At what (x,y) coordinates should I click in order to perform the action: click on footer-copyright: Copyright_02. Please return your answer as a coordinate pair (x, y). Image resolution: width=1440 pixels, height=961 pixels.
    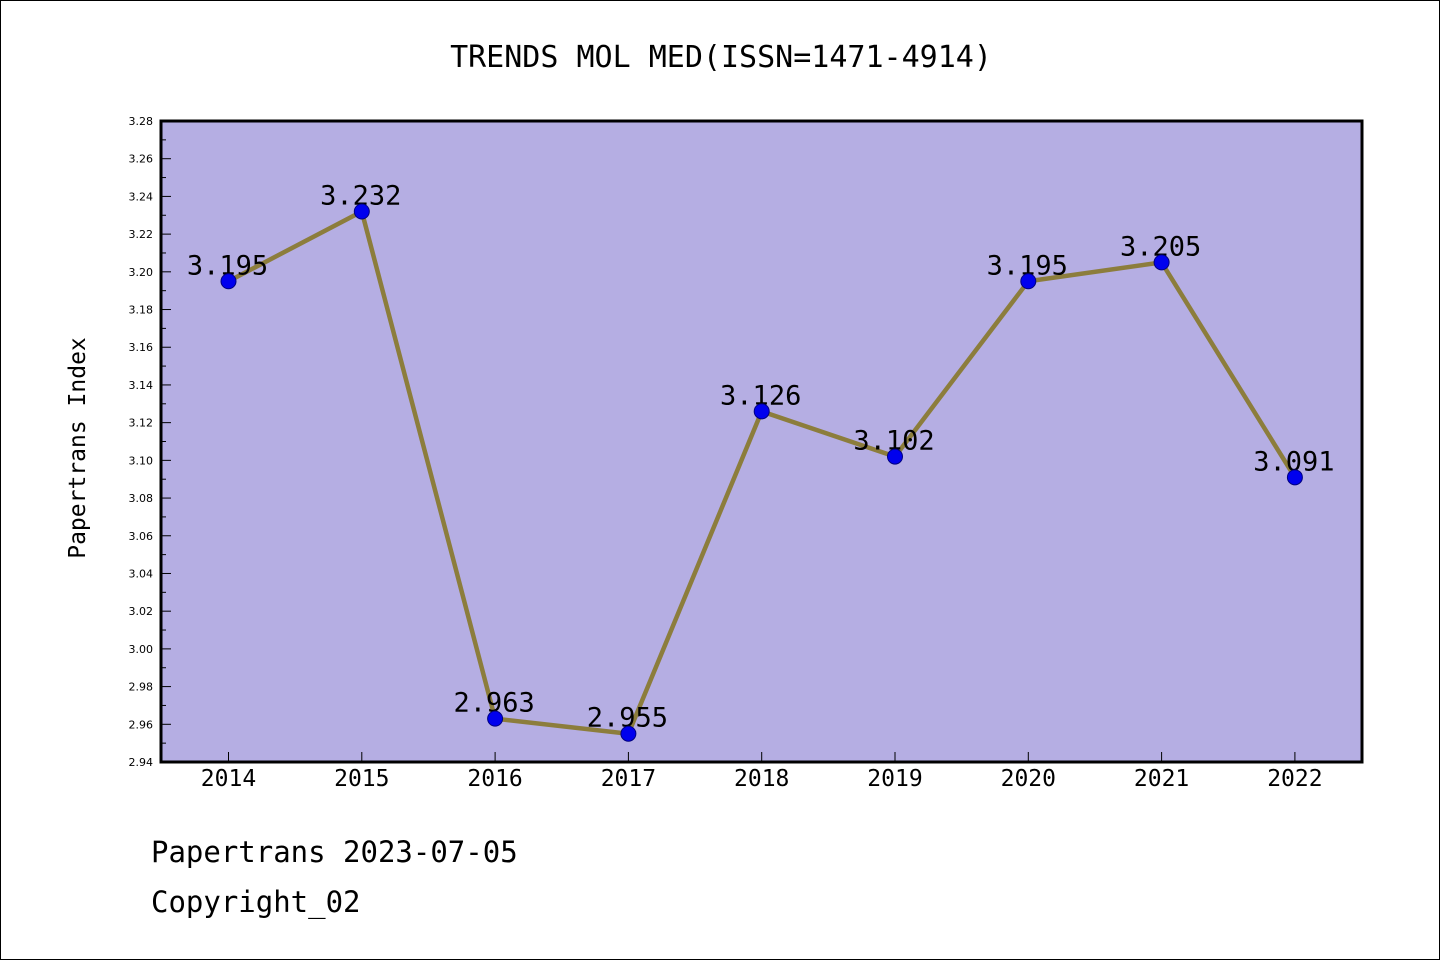
    Looking at the image, I should click on (256, 902).